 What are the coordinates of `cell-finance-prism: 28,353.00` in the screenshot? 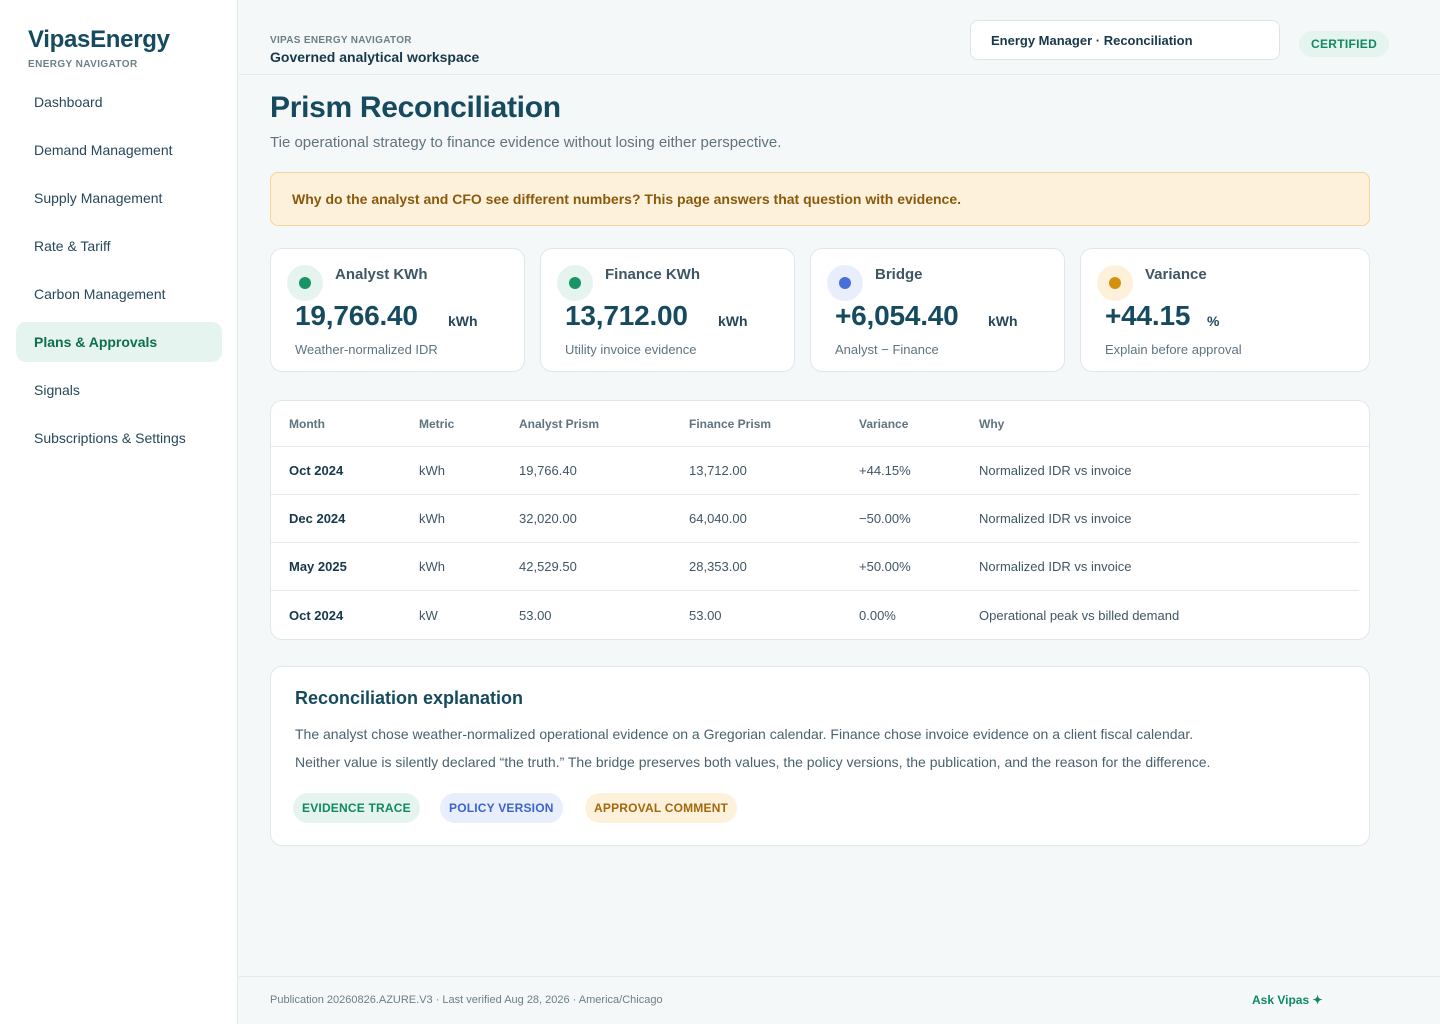 It's located at (718, 566).